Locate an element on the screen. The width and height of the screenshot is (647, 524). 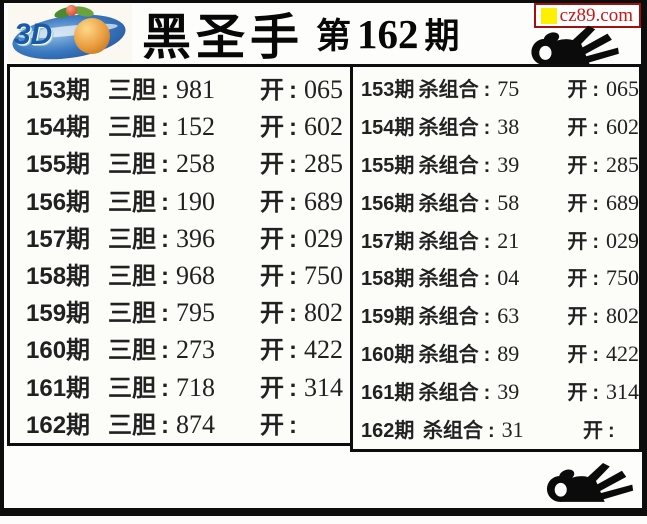
result-value: 285 is located at coordinates (622, 164).